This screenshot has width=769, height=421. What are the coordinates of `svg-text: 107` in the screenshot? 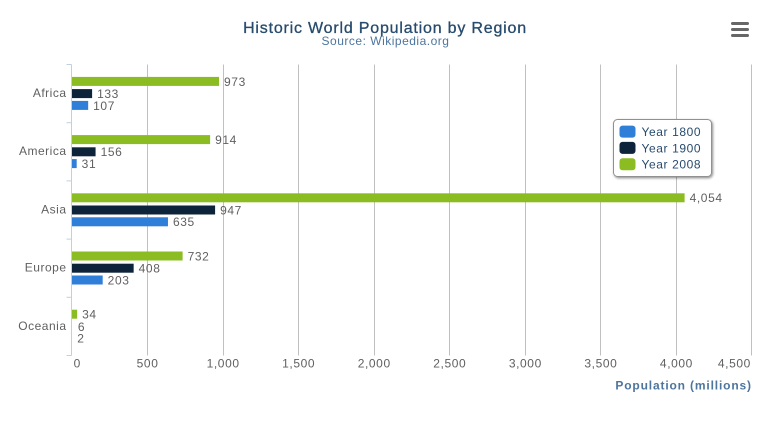 It's located at (104, 106).